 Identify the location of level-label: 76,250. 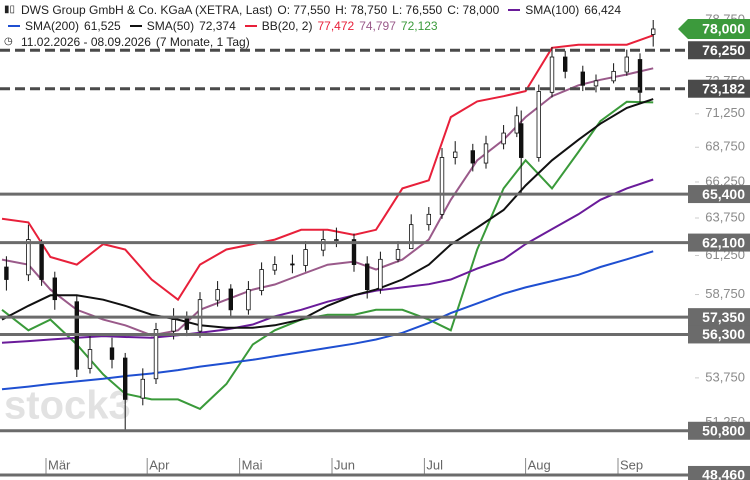
(723, 50).